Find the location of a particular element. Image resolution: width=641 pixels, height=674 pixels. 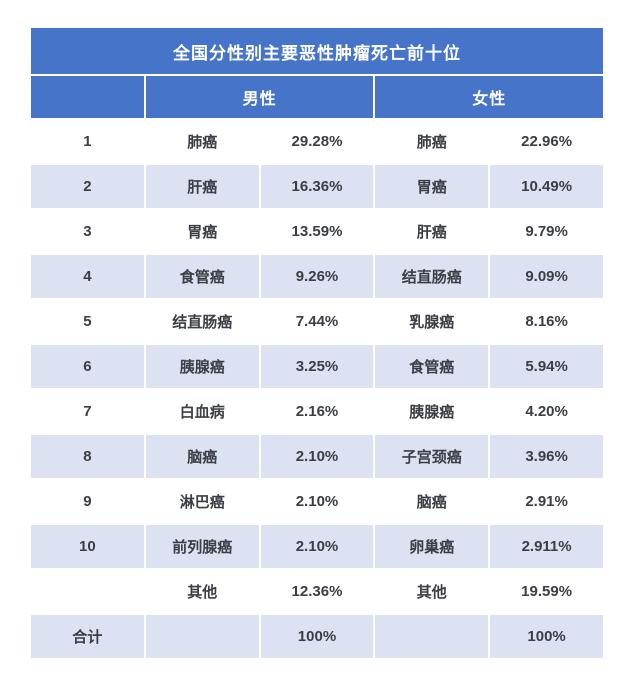

table-row: 4 食管癌 9.26% 结直肠癌 9.09% is located at coordinates (317, 276).